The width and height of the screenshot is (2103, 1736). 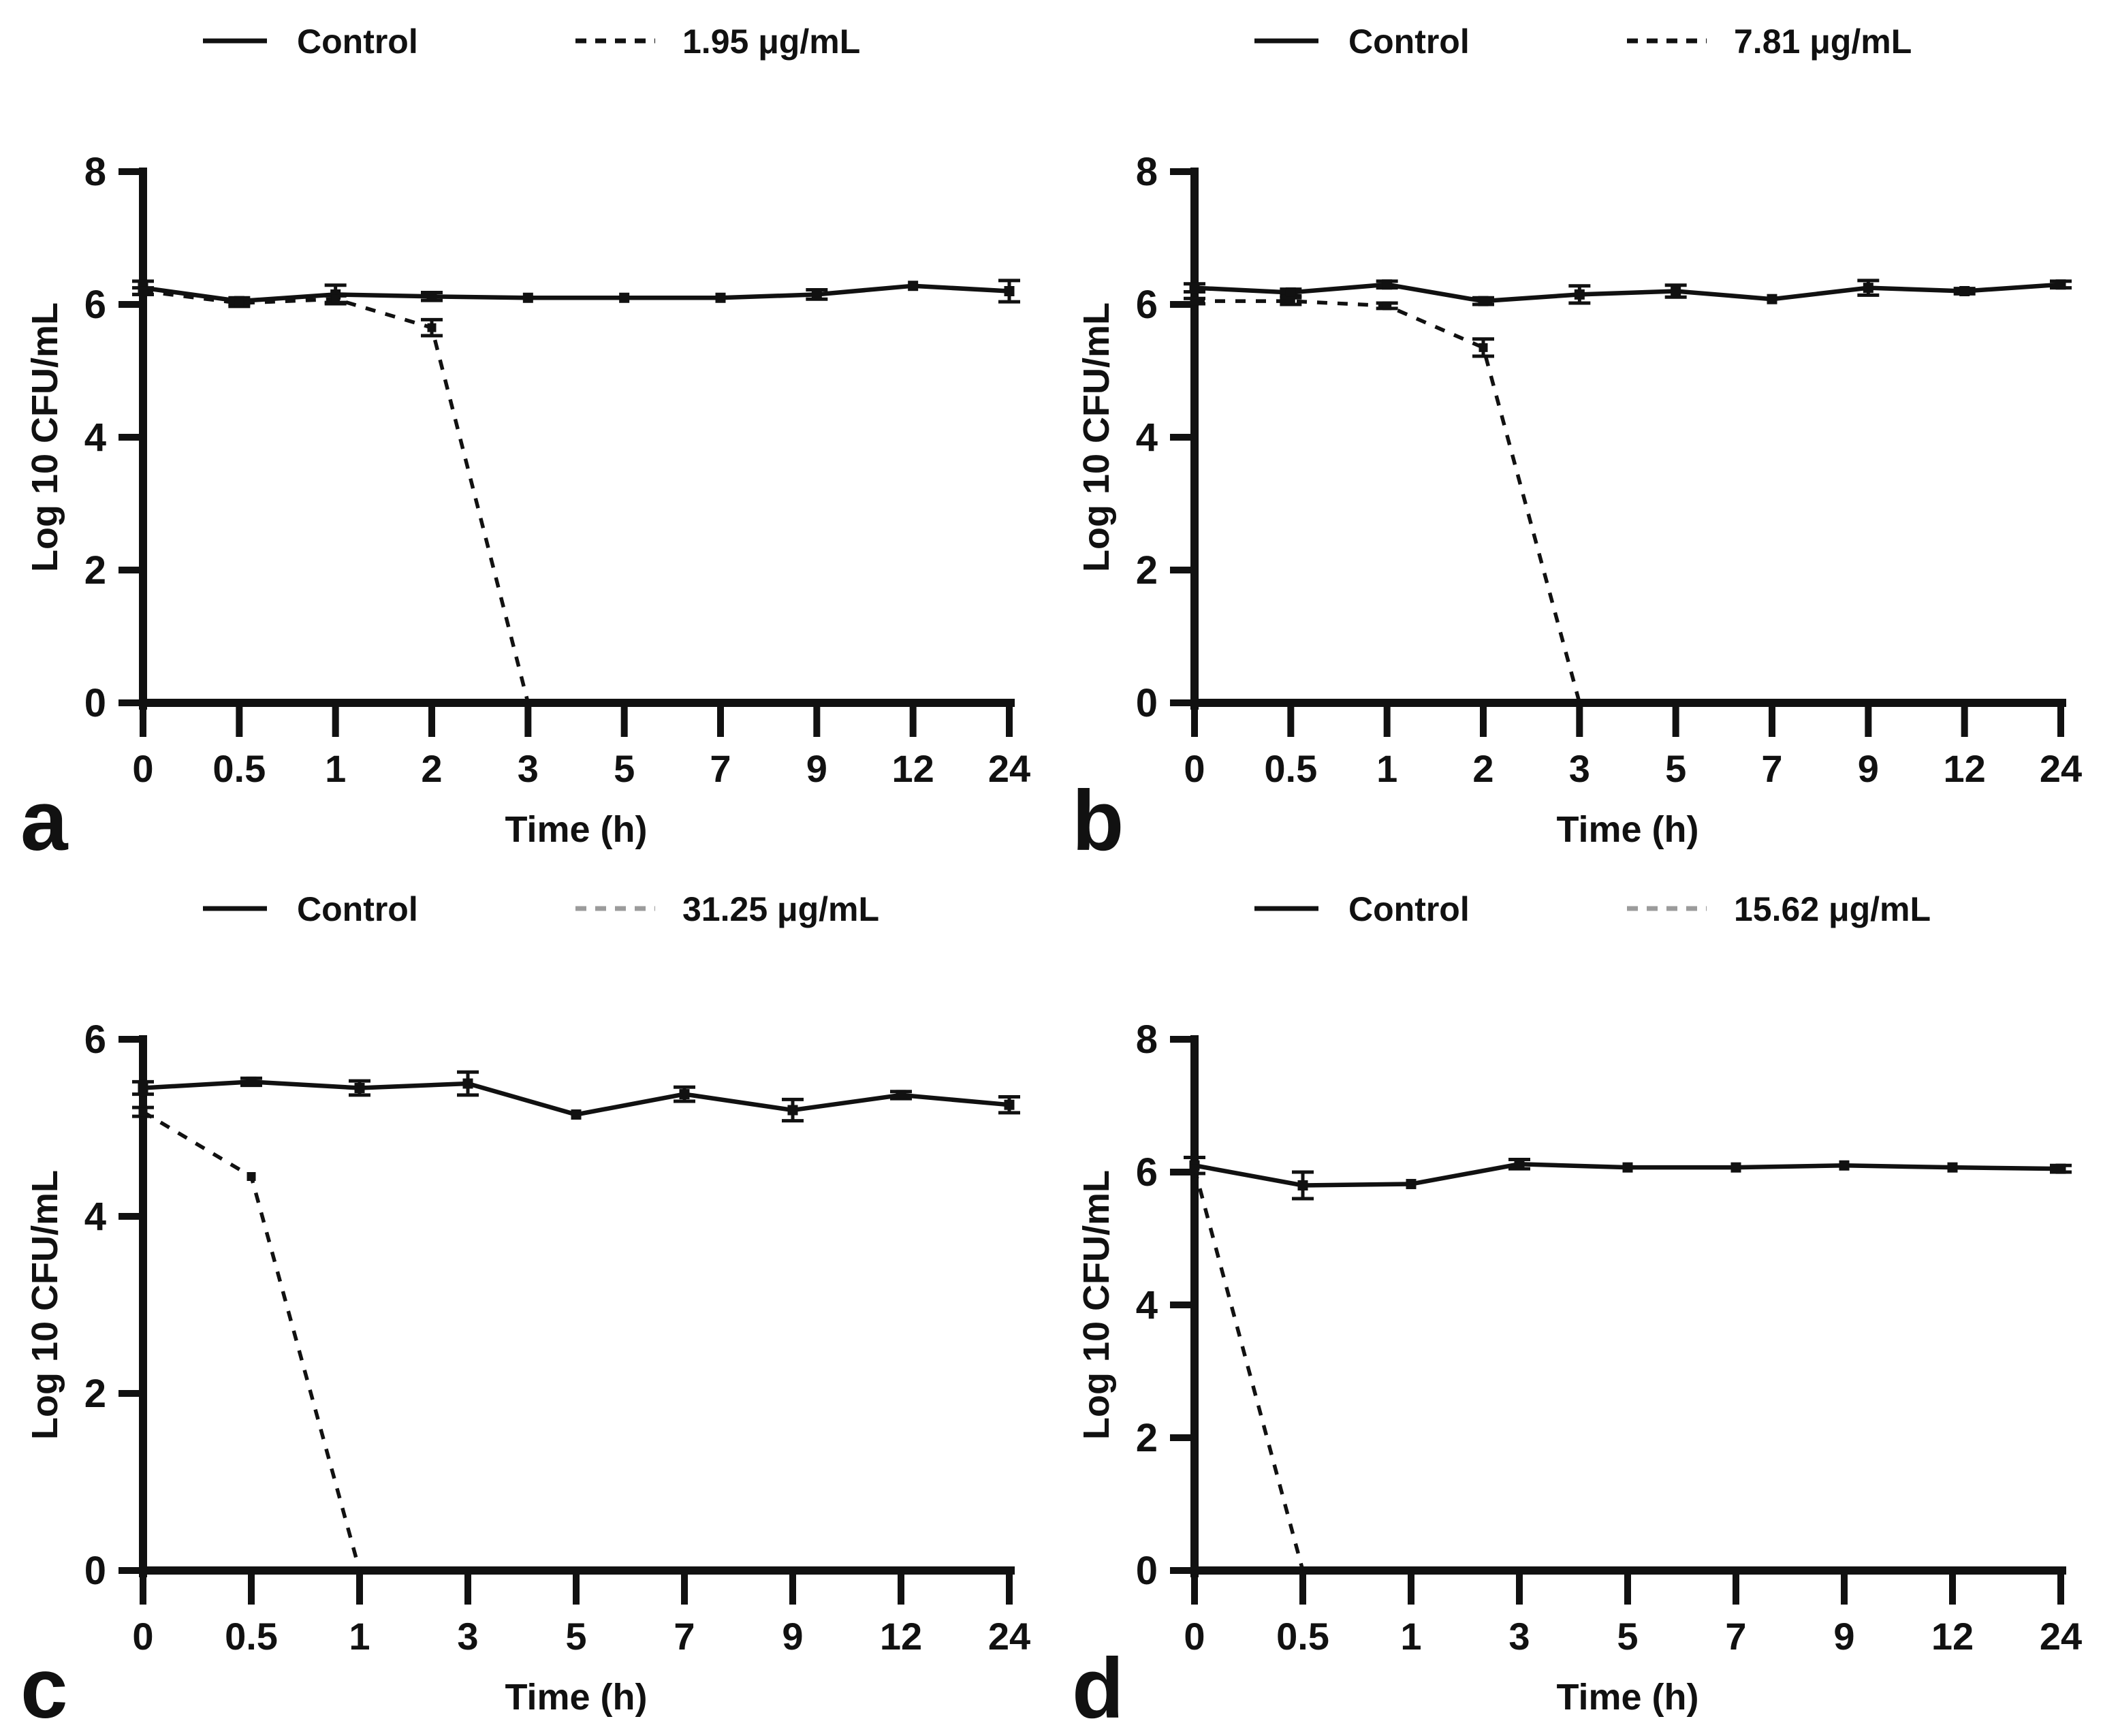 I want to click on panel-letter: d, so click(x=1098, y=1688).